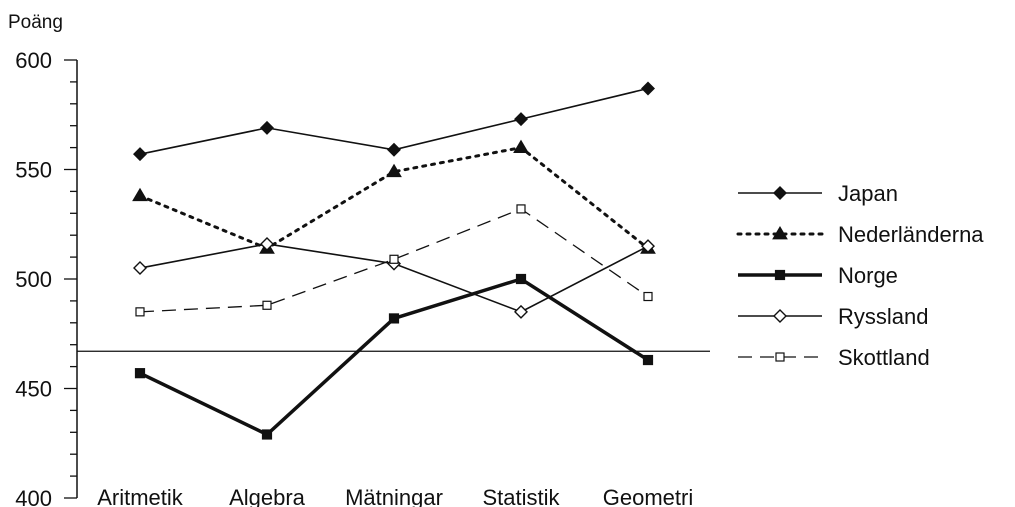 This screenshot has height=507, width=1015. I want to click on legend-label: Norge, so click(868, 275).